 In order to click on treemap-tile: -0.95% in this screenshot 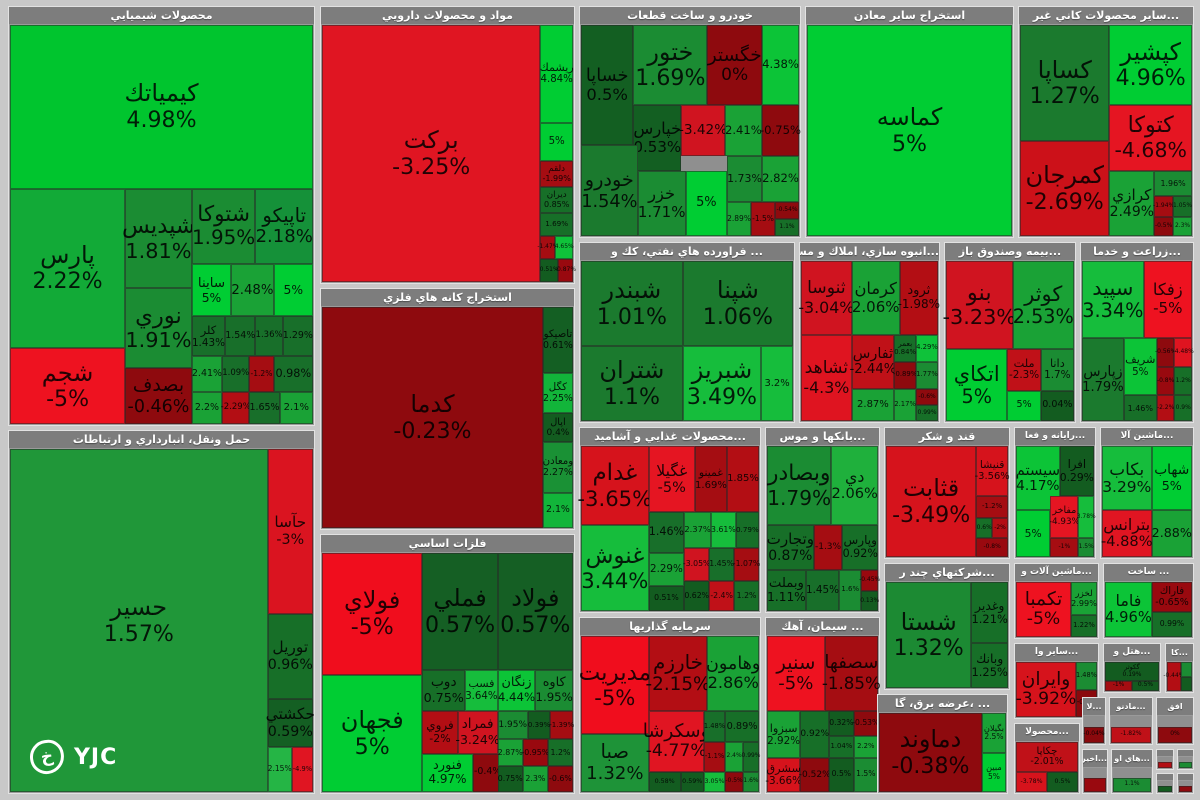, I will do `click(535, 752)`.